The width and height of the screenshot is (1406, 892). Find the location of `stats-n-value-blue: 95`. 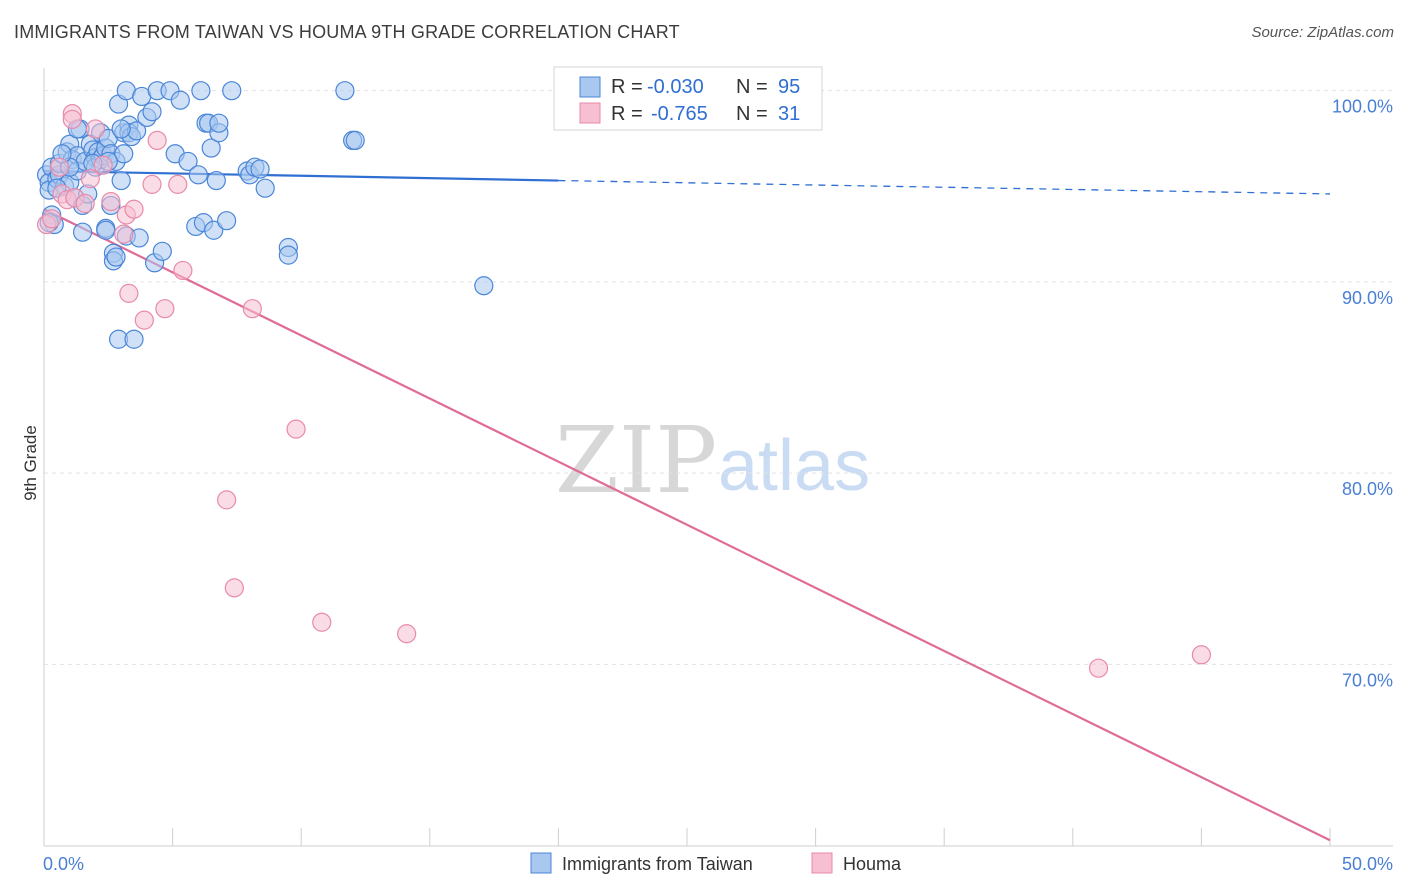

stats-n-value-blue: 95 is located at coordinates (789, 87).